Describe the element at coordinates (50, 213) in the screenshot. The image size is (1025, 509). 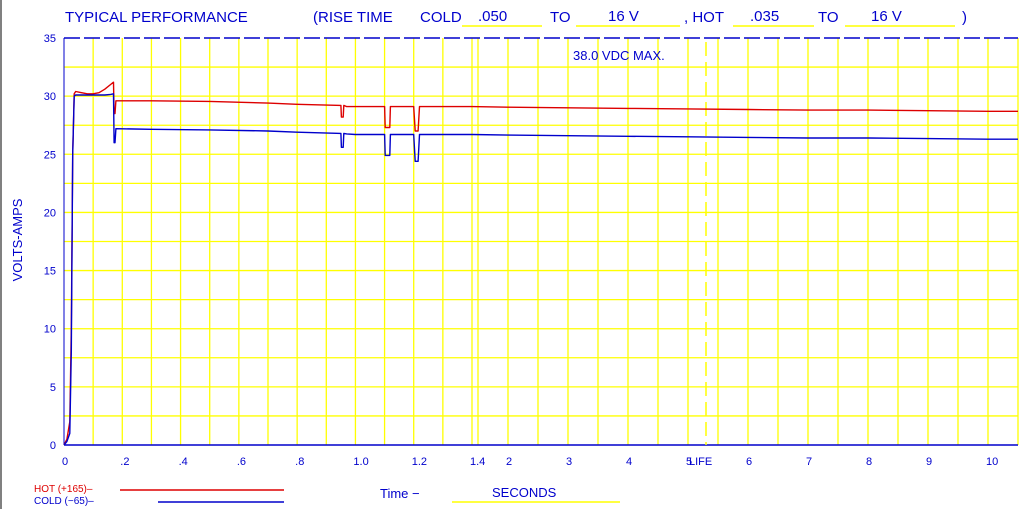
I see `y-tick-label: 20` at that location.